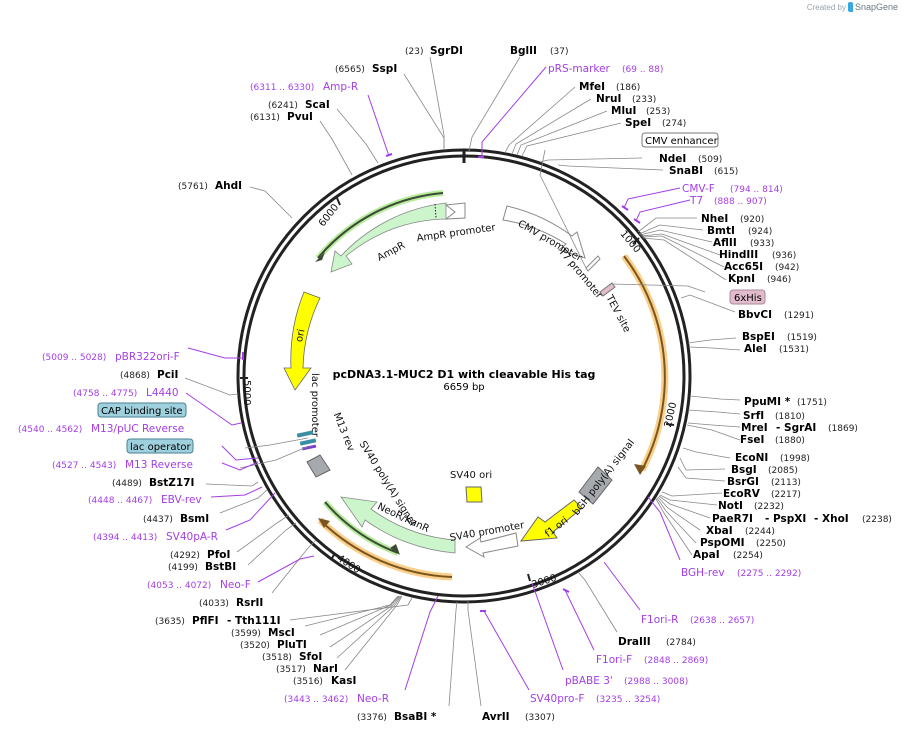 This screenshot has width=908, height=733. I want to click on enzyme-pos-ppumi: (1751), so click(812, 403).